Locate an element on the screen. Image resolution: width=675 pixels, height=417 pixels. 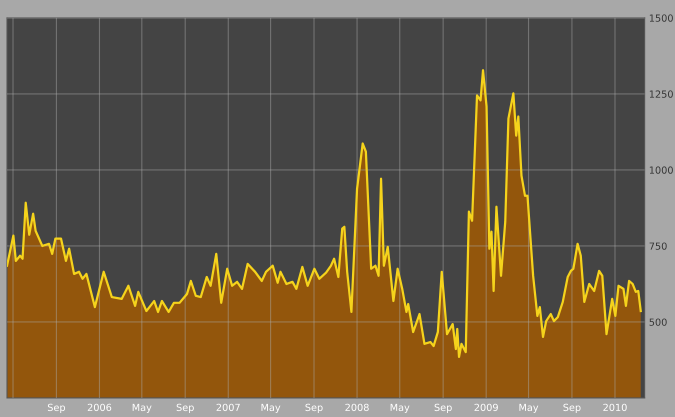
x-tick-label: 2009 is located at coordinates (486, 408).